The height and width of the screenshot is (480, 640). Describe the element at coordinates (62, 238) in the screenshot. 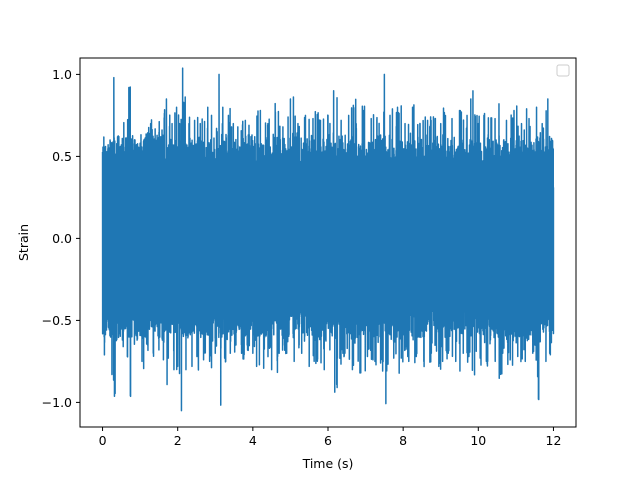

I see `y-tick-label: 0.0` at that location.